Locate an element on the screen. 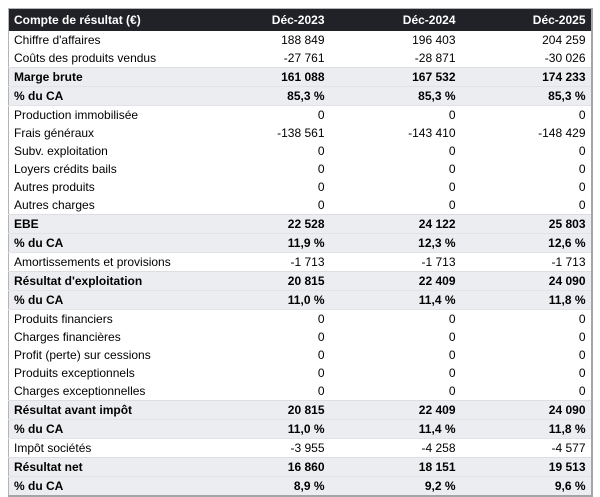 Image resolution: width=600 pixels, height=497 pixels. cell-value: 12,3 % is located at coordinates (395, 243).